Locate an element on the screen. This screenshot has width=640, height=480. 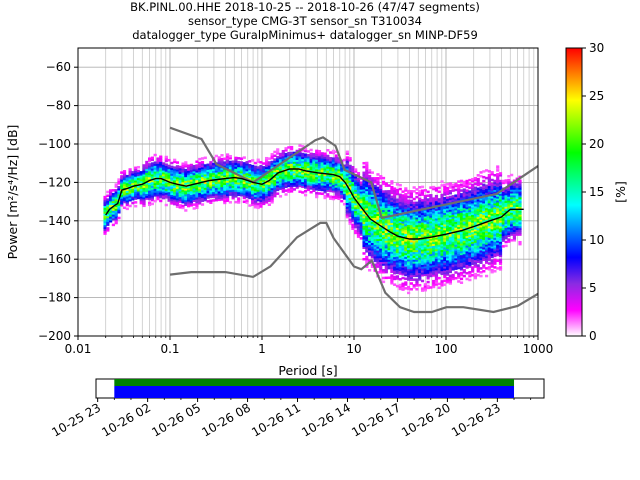
colorbar-tick-label: 15 is located at coordinates (596, 192).